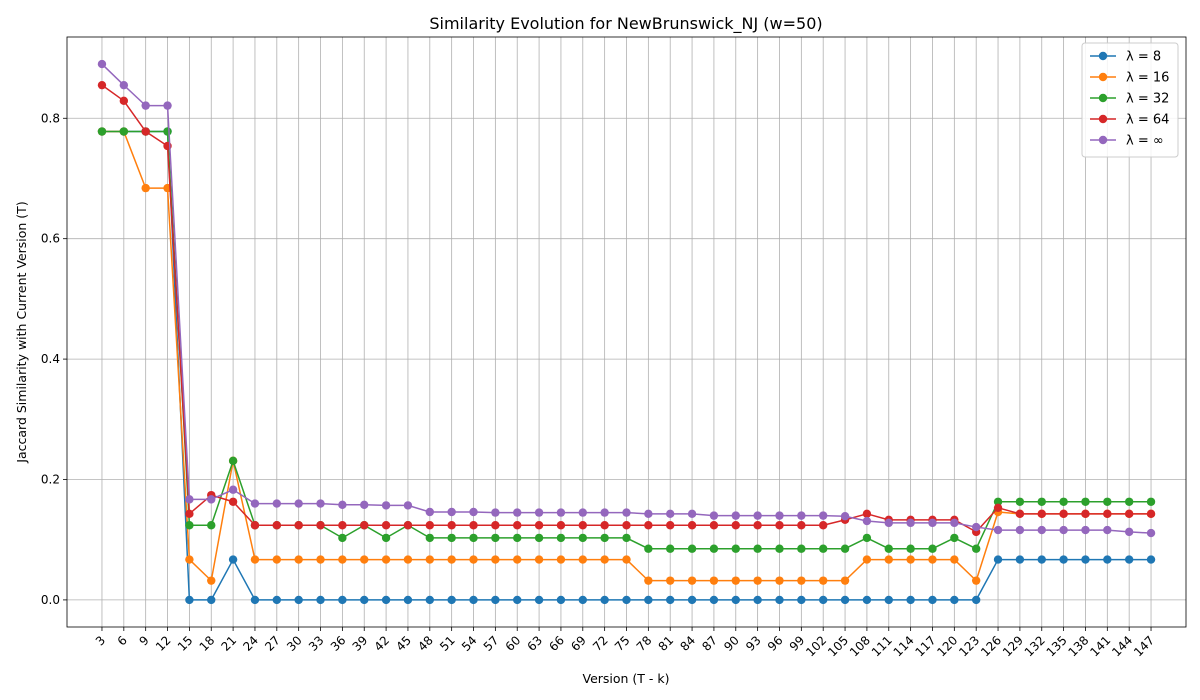 The image size is (1200, 700). I want to click on legend-item: λ = 16, so click(1129, 78).